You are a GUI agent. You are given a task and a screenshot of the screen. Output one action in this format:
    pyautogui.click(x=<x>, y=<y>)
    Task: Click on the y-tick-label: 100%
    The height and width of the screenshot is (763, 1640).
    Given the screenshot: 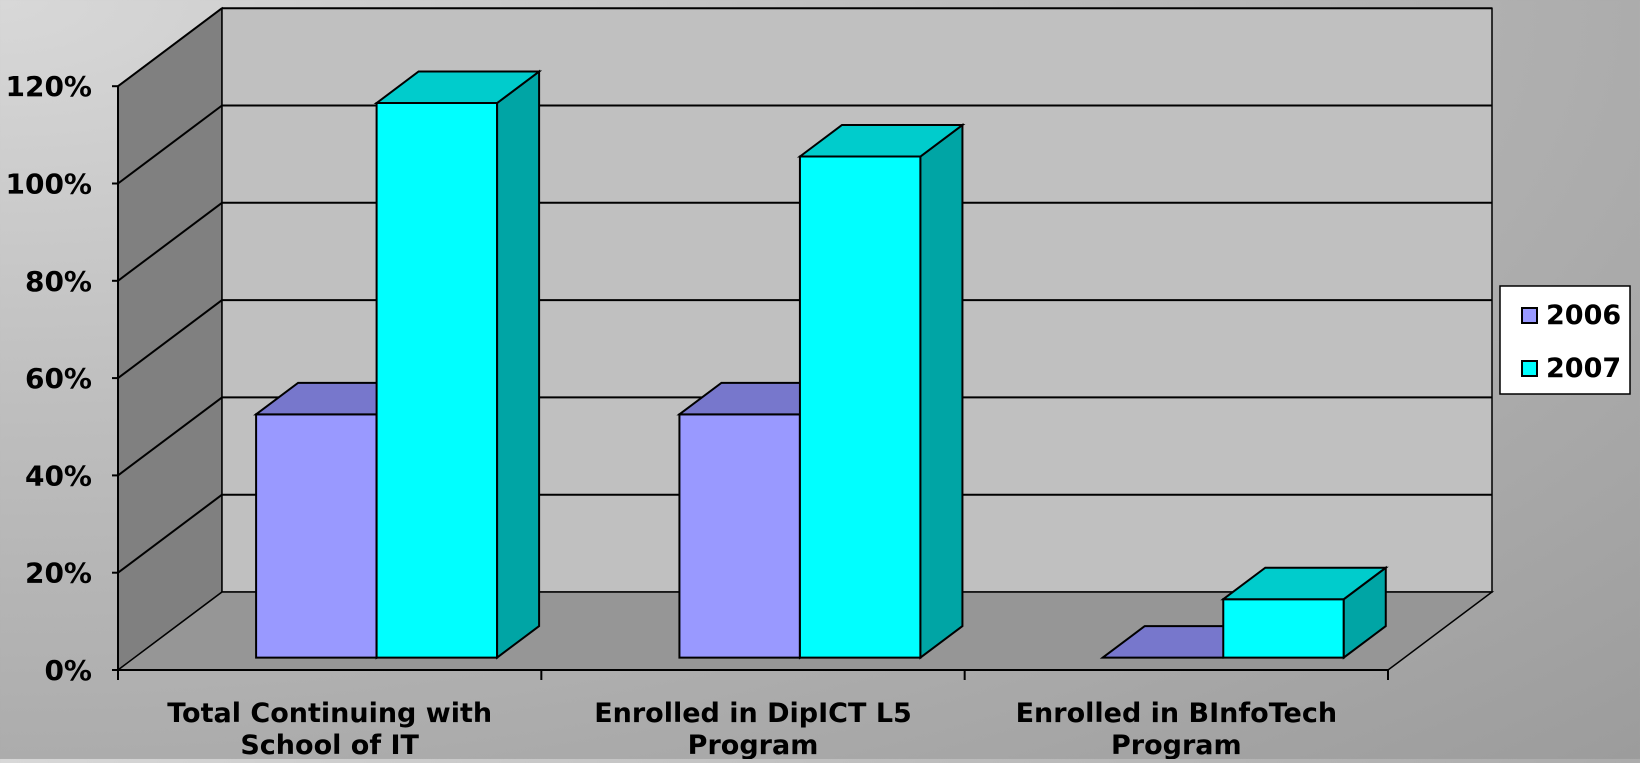 What is the action you would take?
    pyautogui.click(x=48, y=184)
    